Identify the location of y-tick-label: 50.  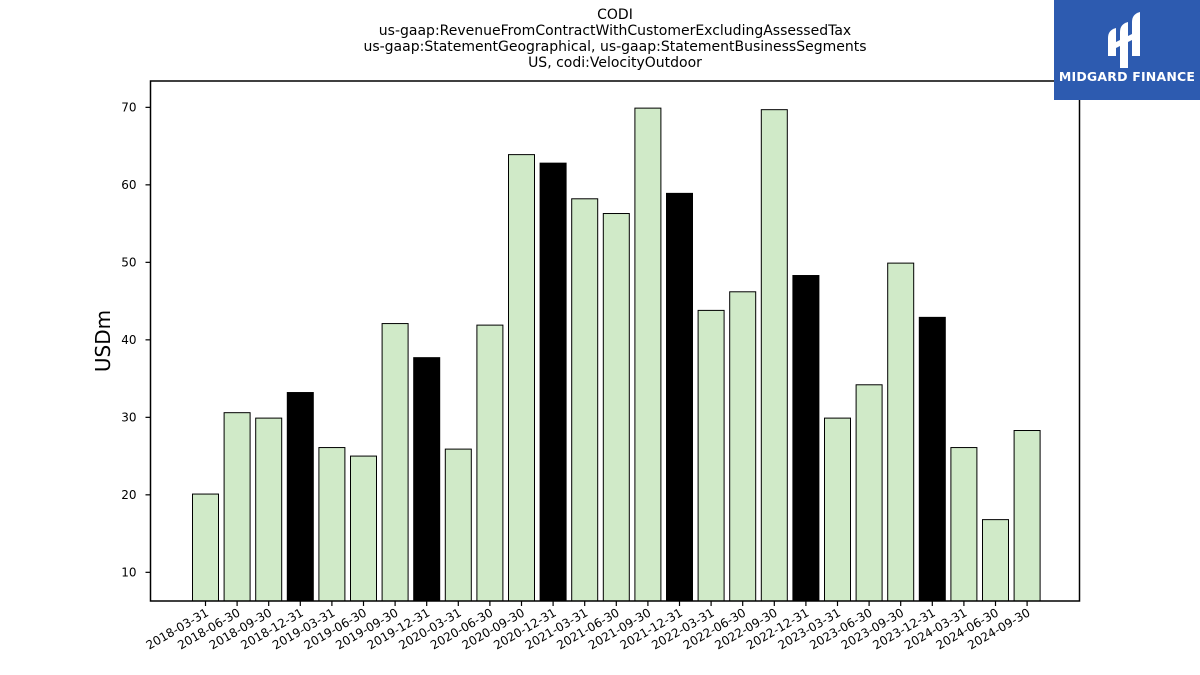
(128, 262).